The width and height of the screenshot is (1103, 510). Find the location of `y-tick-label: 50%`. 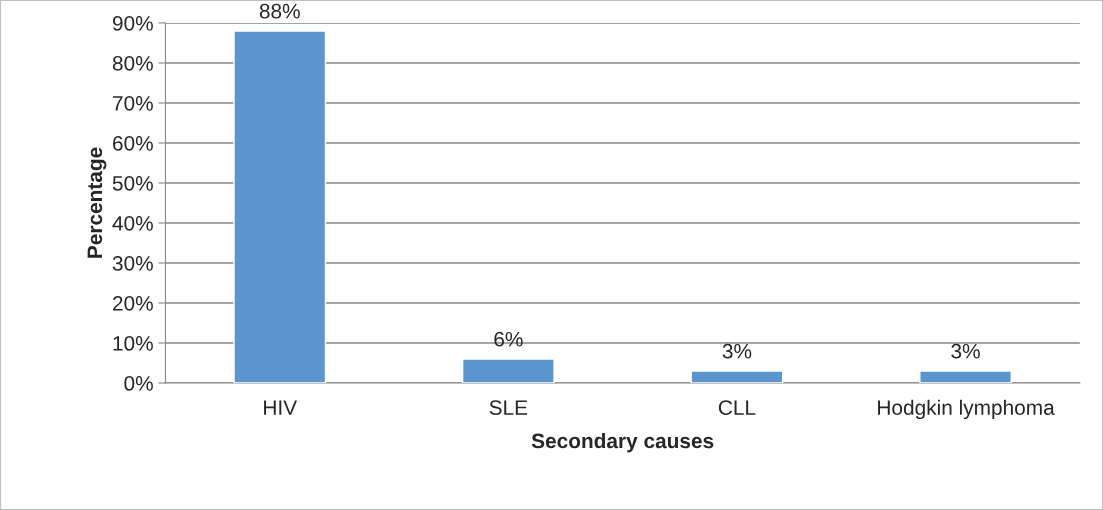

y-tick-label: 50% is located at coordinates (132, 183).